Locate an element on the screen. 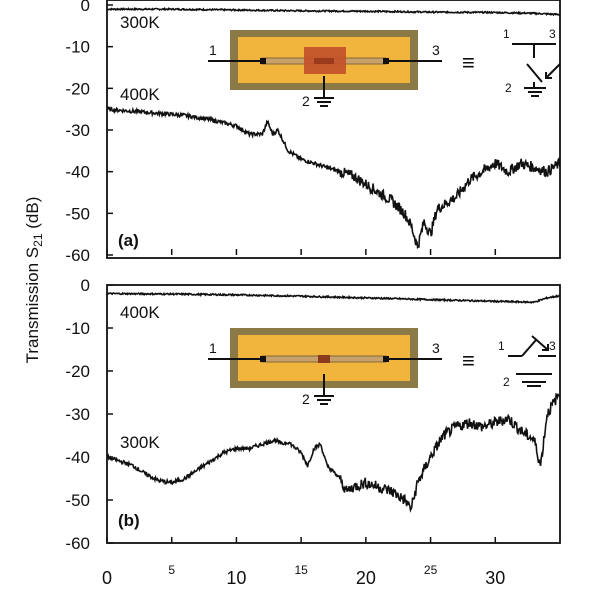 The width and height of the screenshot is (600, 600). panel-a-y-tick-label: -30 is located at coordinates (77, 130).